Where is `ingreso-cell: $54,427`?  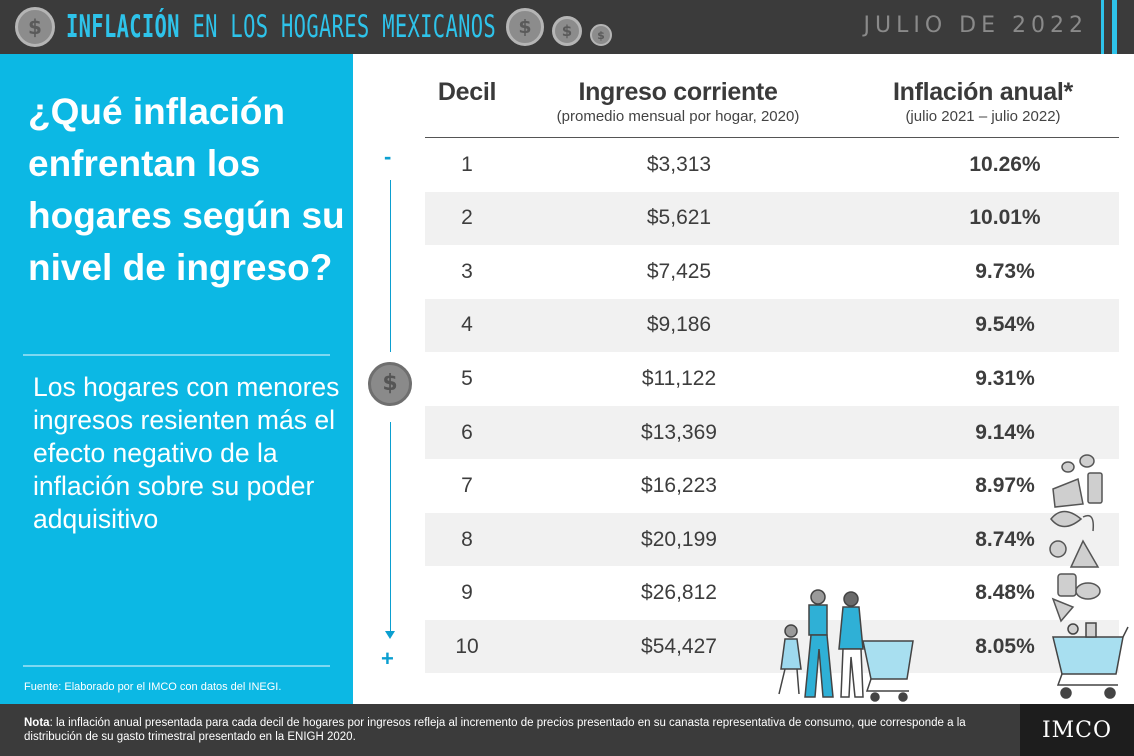 ingreso-cell: $54,427 is located at coordinates (679, 646).